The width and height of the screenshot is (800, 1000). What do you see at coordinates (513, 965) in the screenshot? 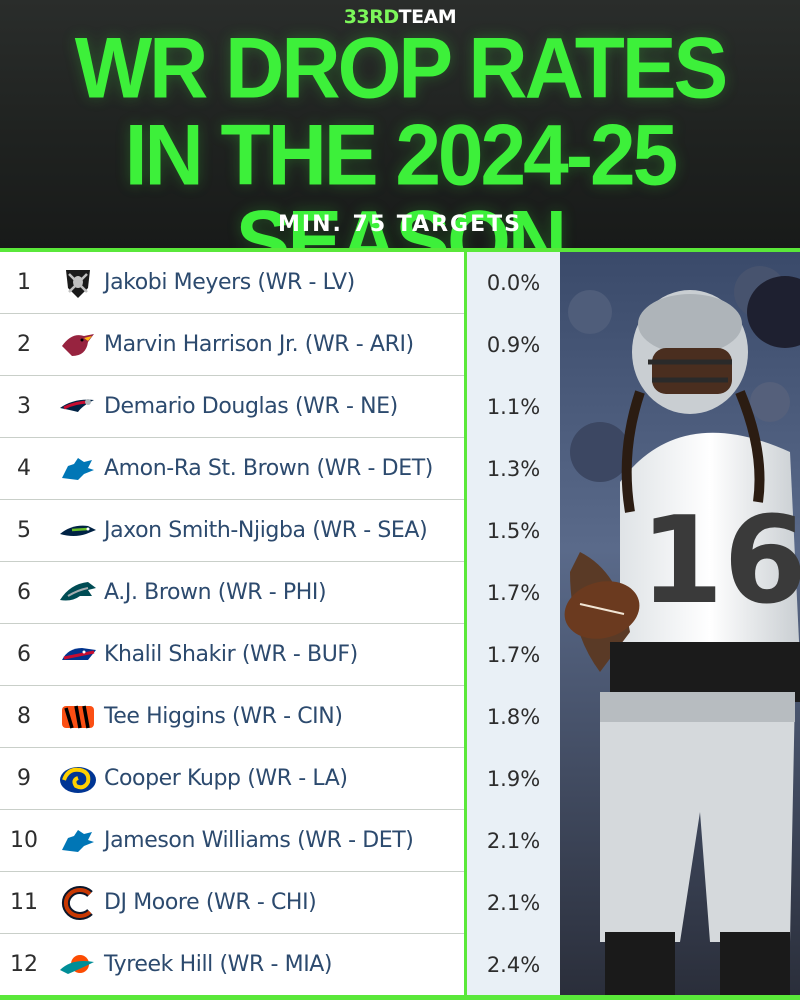
I see `drop-rate-value: 2.4%` at bounding box center [513, 965].